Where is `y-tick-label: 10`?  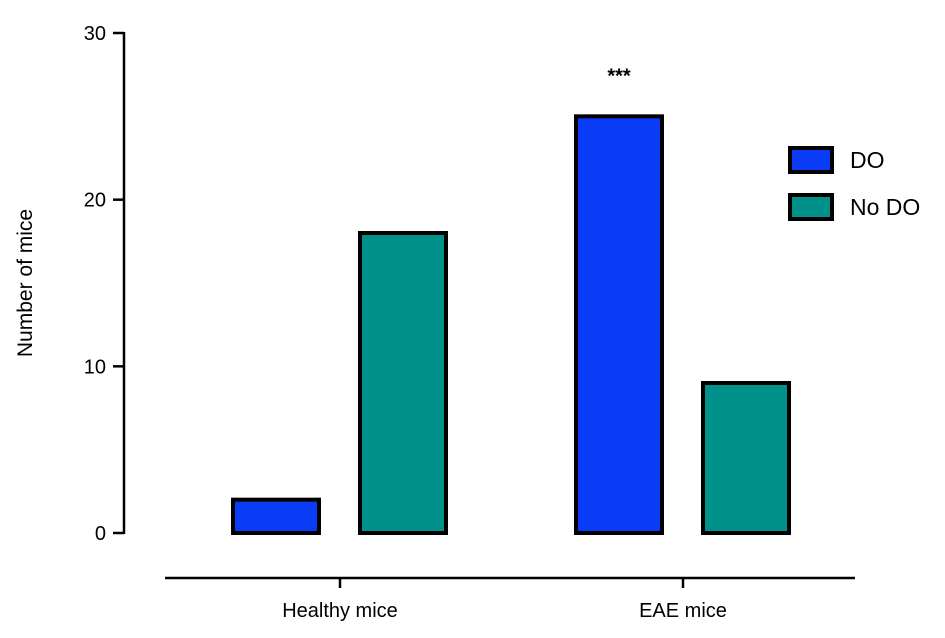
y-tick-label: 10 is located at coordinates (95, 367).